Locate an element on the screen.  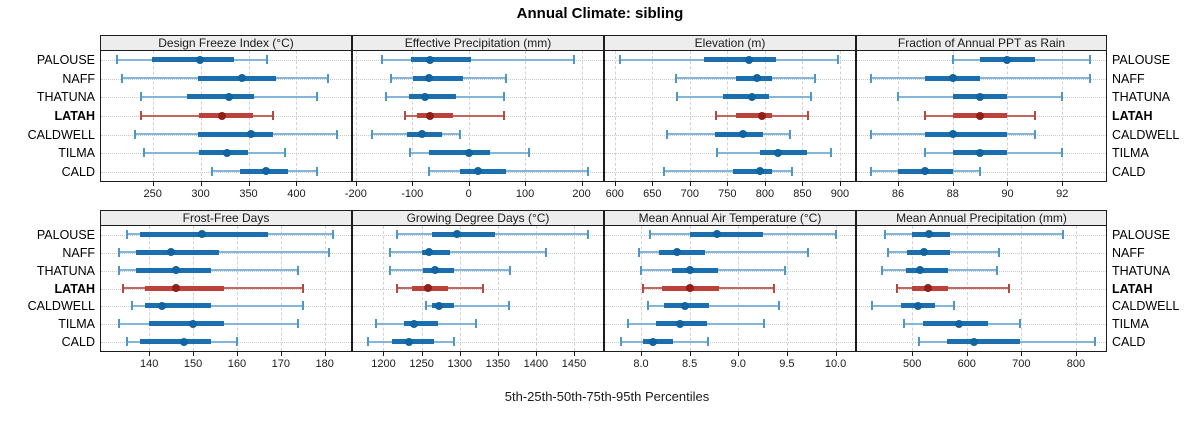
panel-header-growing-degree-days: Growing Degree Days (°C) is located at coordinates (478, 218).